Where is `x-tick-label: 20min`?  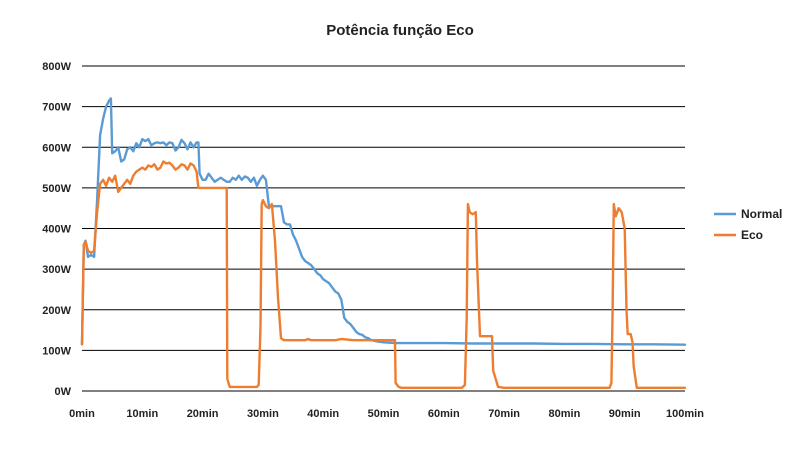
x-tick-label: 20min is located at coordinates (203, 414).